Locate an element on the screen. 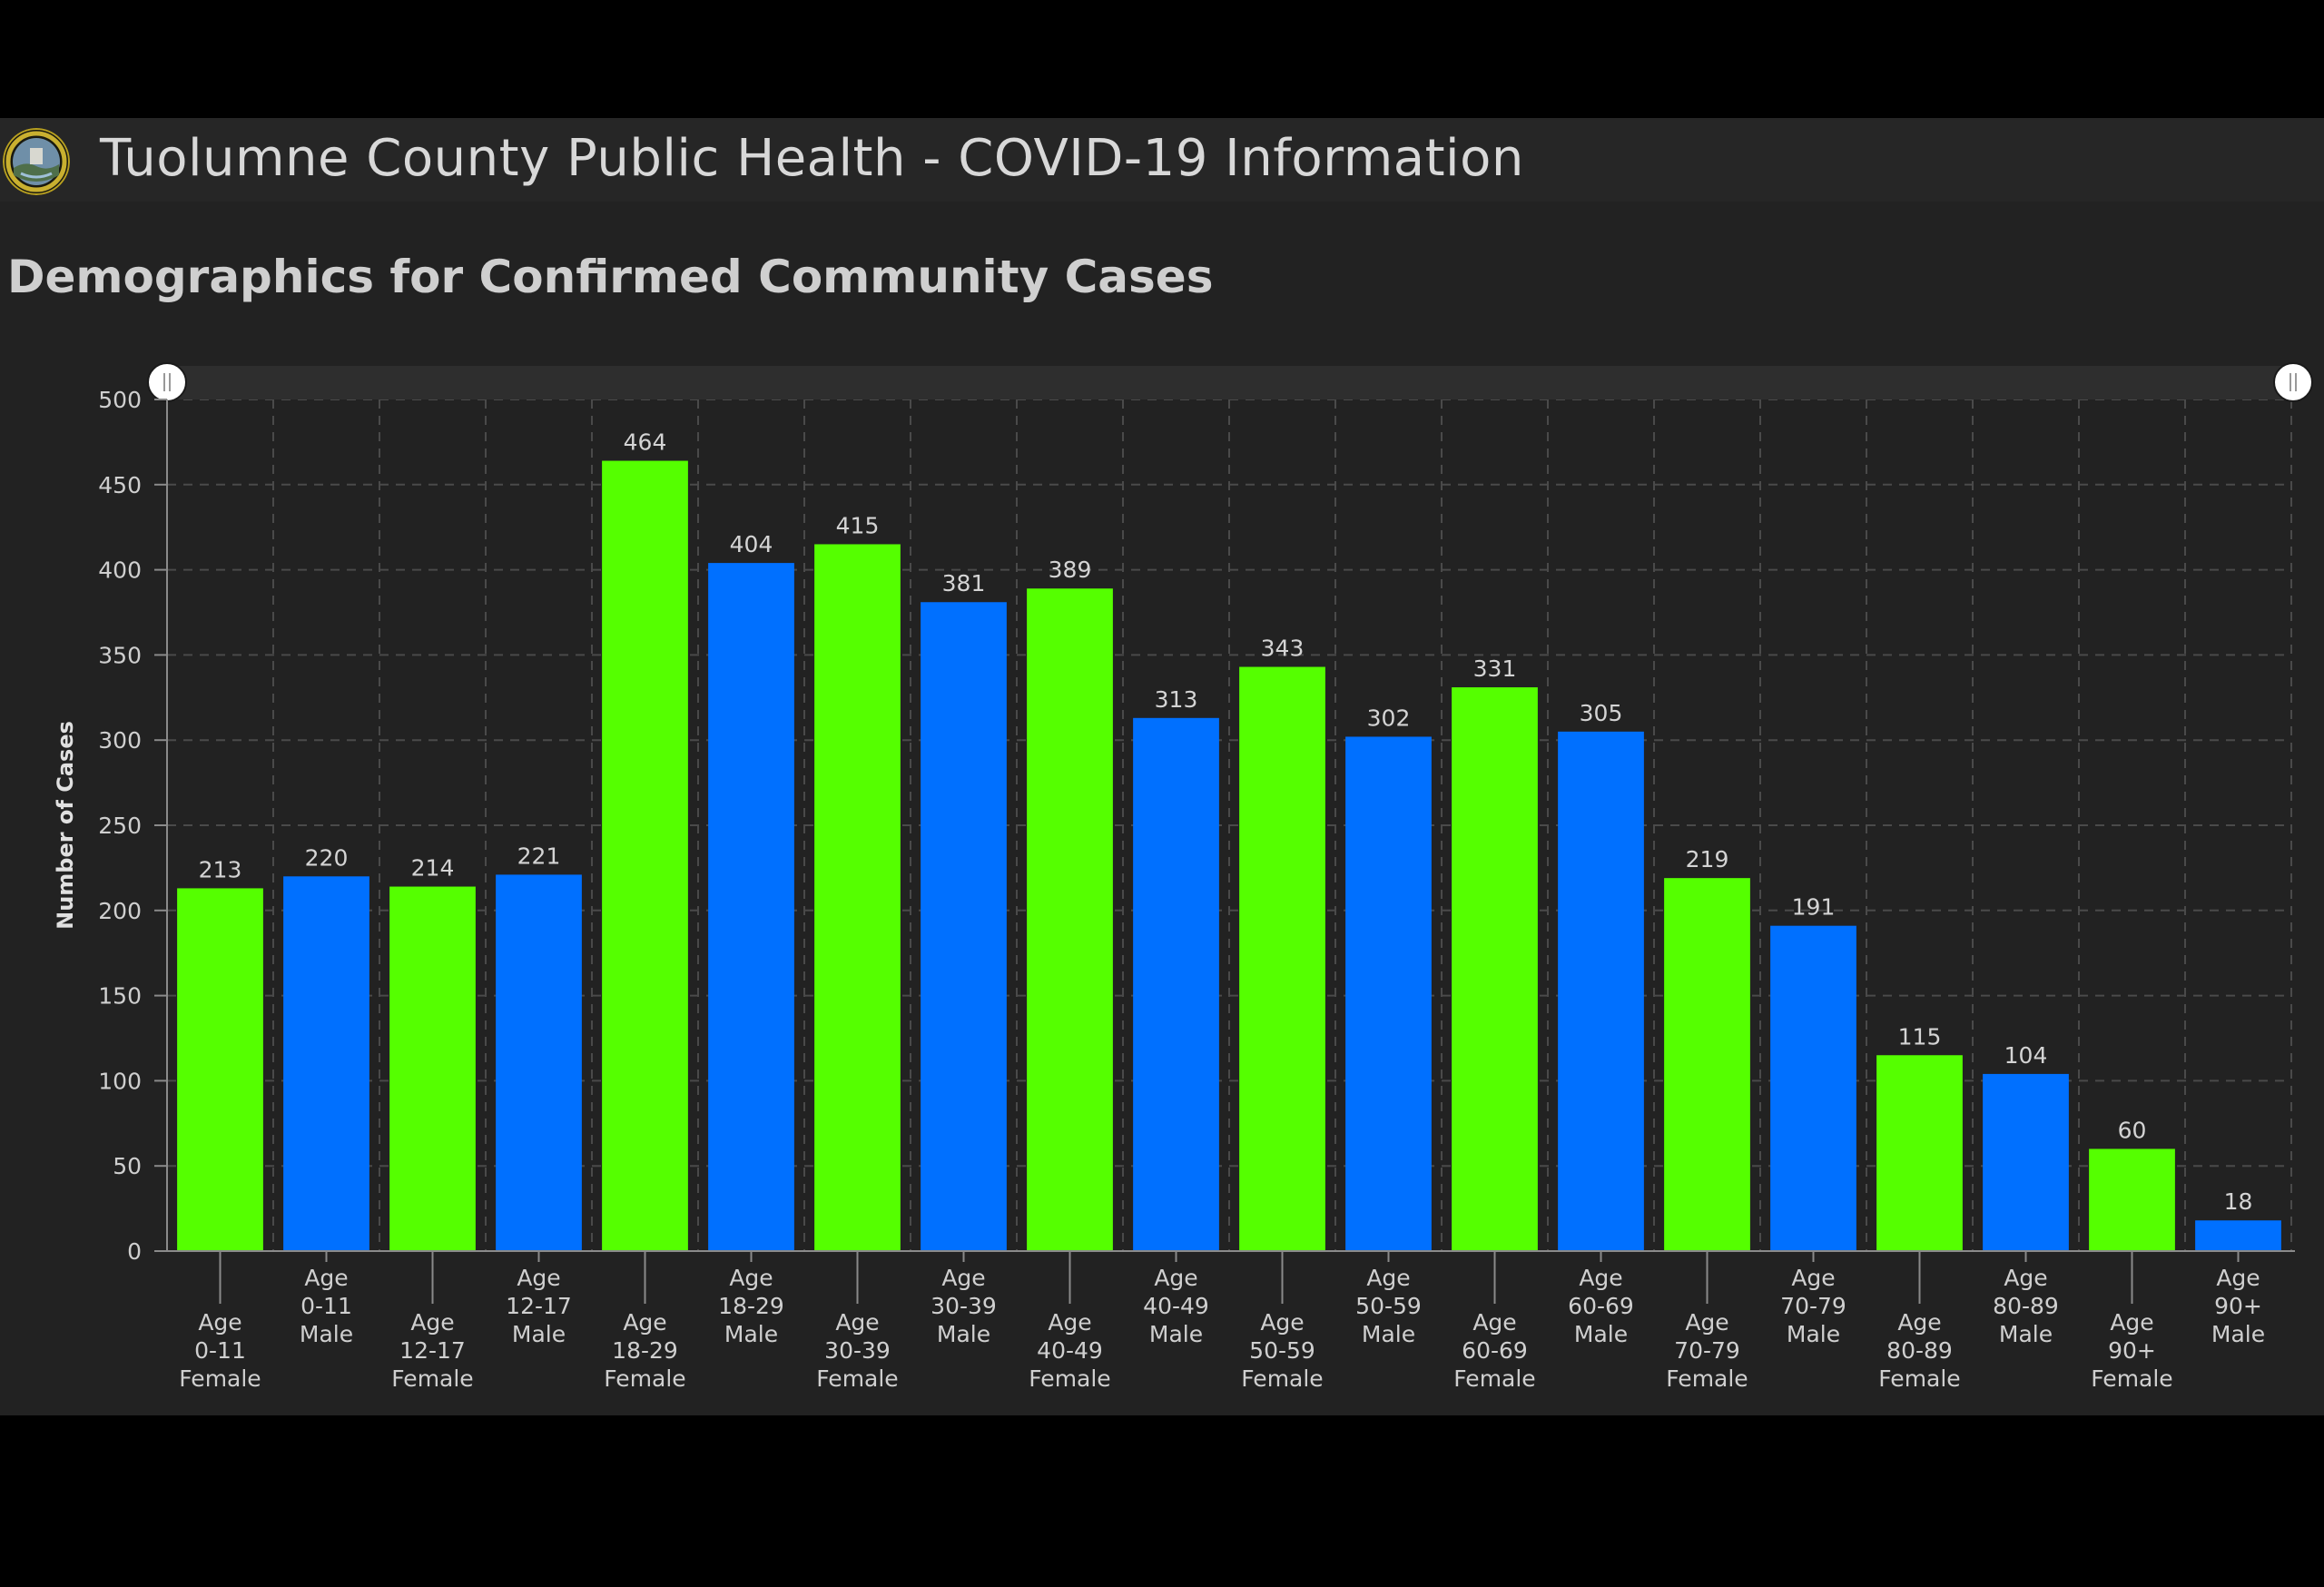 The image size is (2324, 1587). data-label: 464 is located at coordinates (645, 442).